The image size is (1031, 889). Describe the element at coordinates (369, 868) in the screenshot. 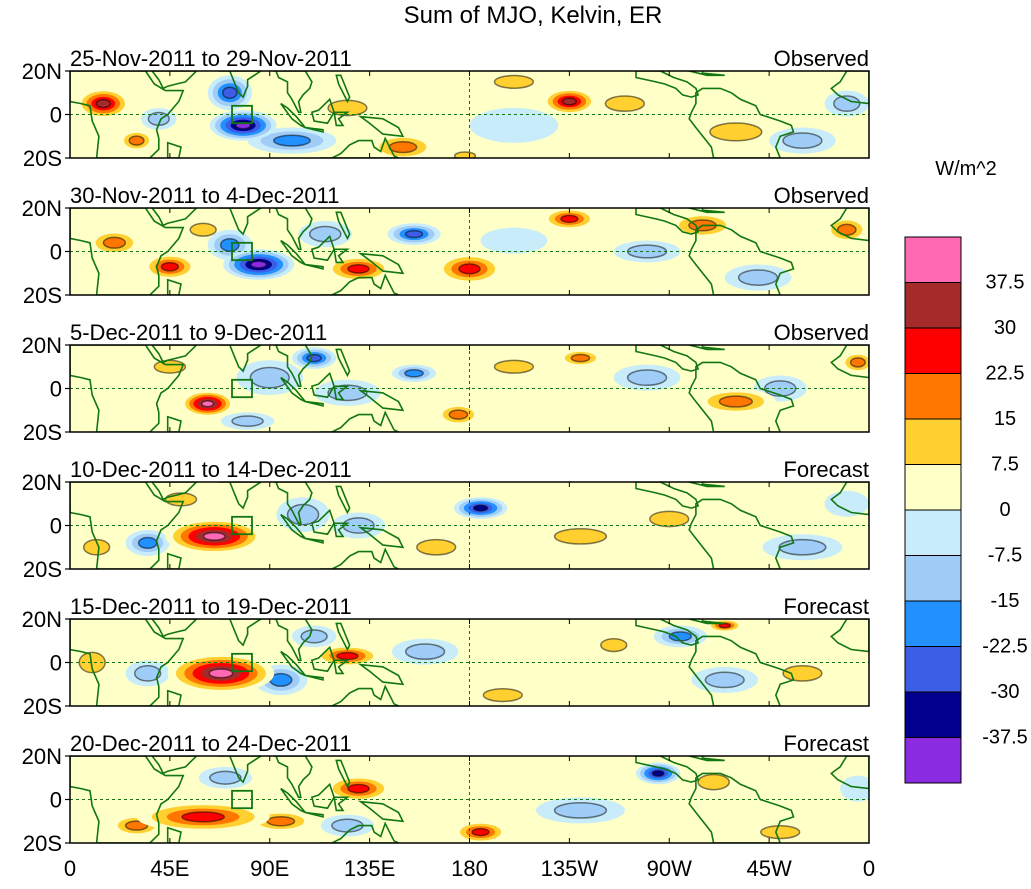

I see `lon-tick-label: 135E` at that location.